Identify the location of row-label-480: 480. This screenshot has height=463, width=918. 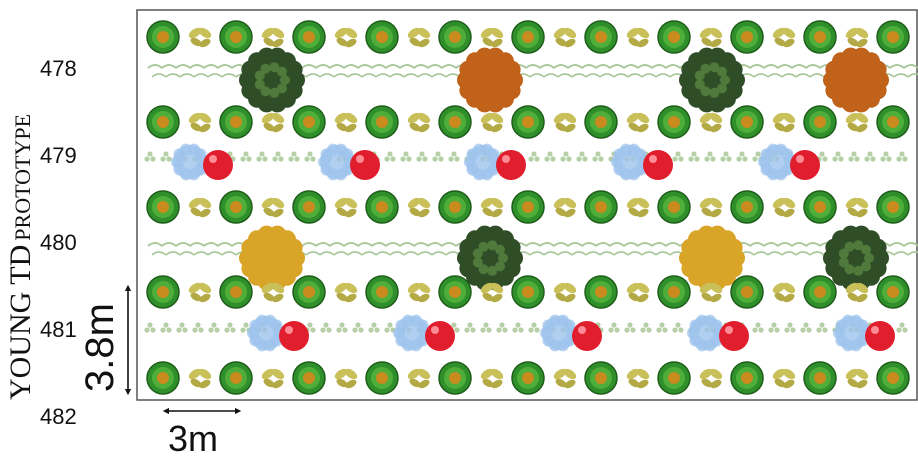
(58, 242).